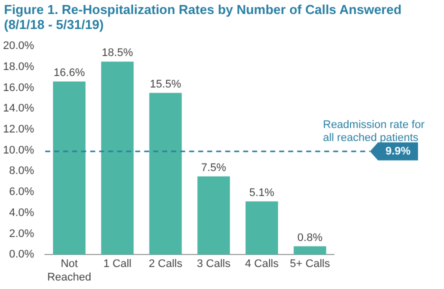 The width and height of the screenshot is (444, 289). What do you see at coordinates (18, 46) in the screenshot?
I see `y-tick-label: 20.0%` at bounding box center [18, 46].